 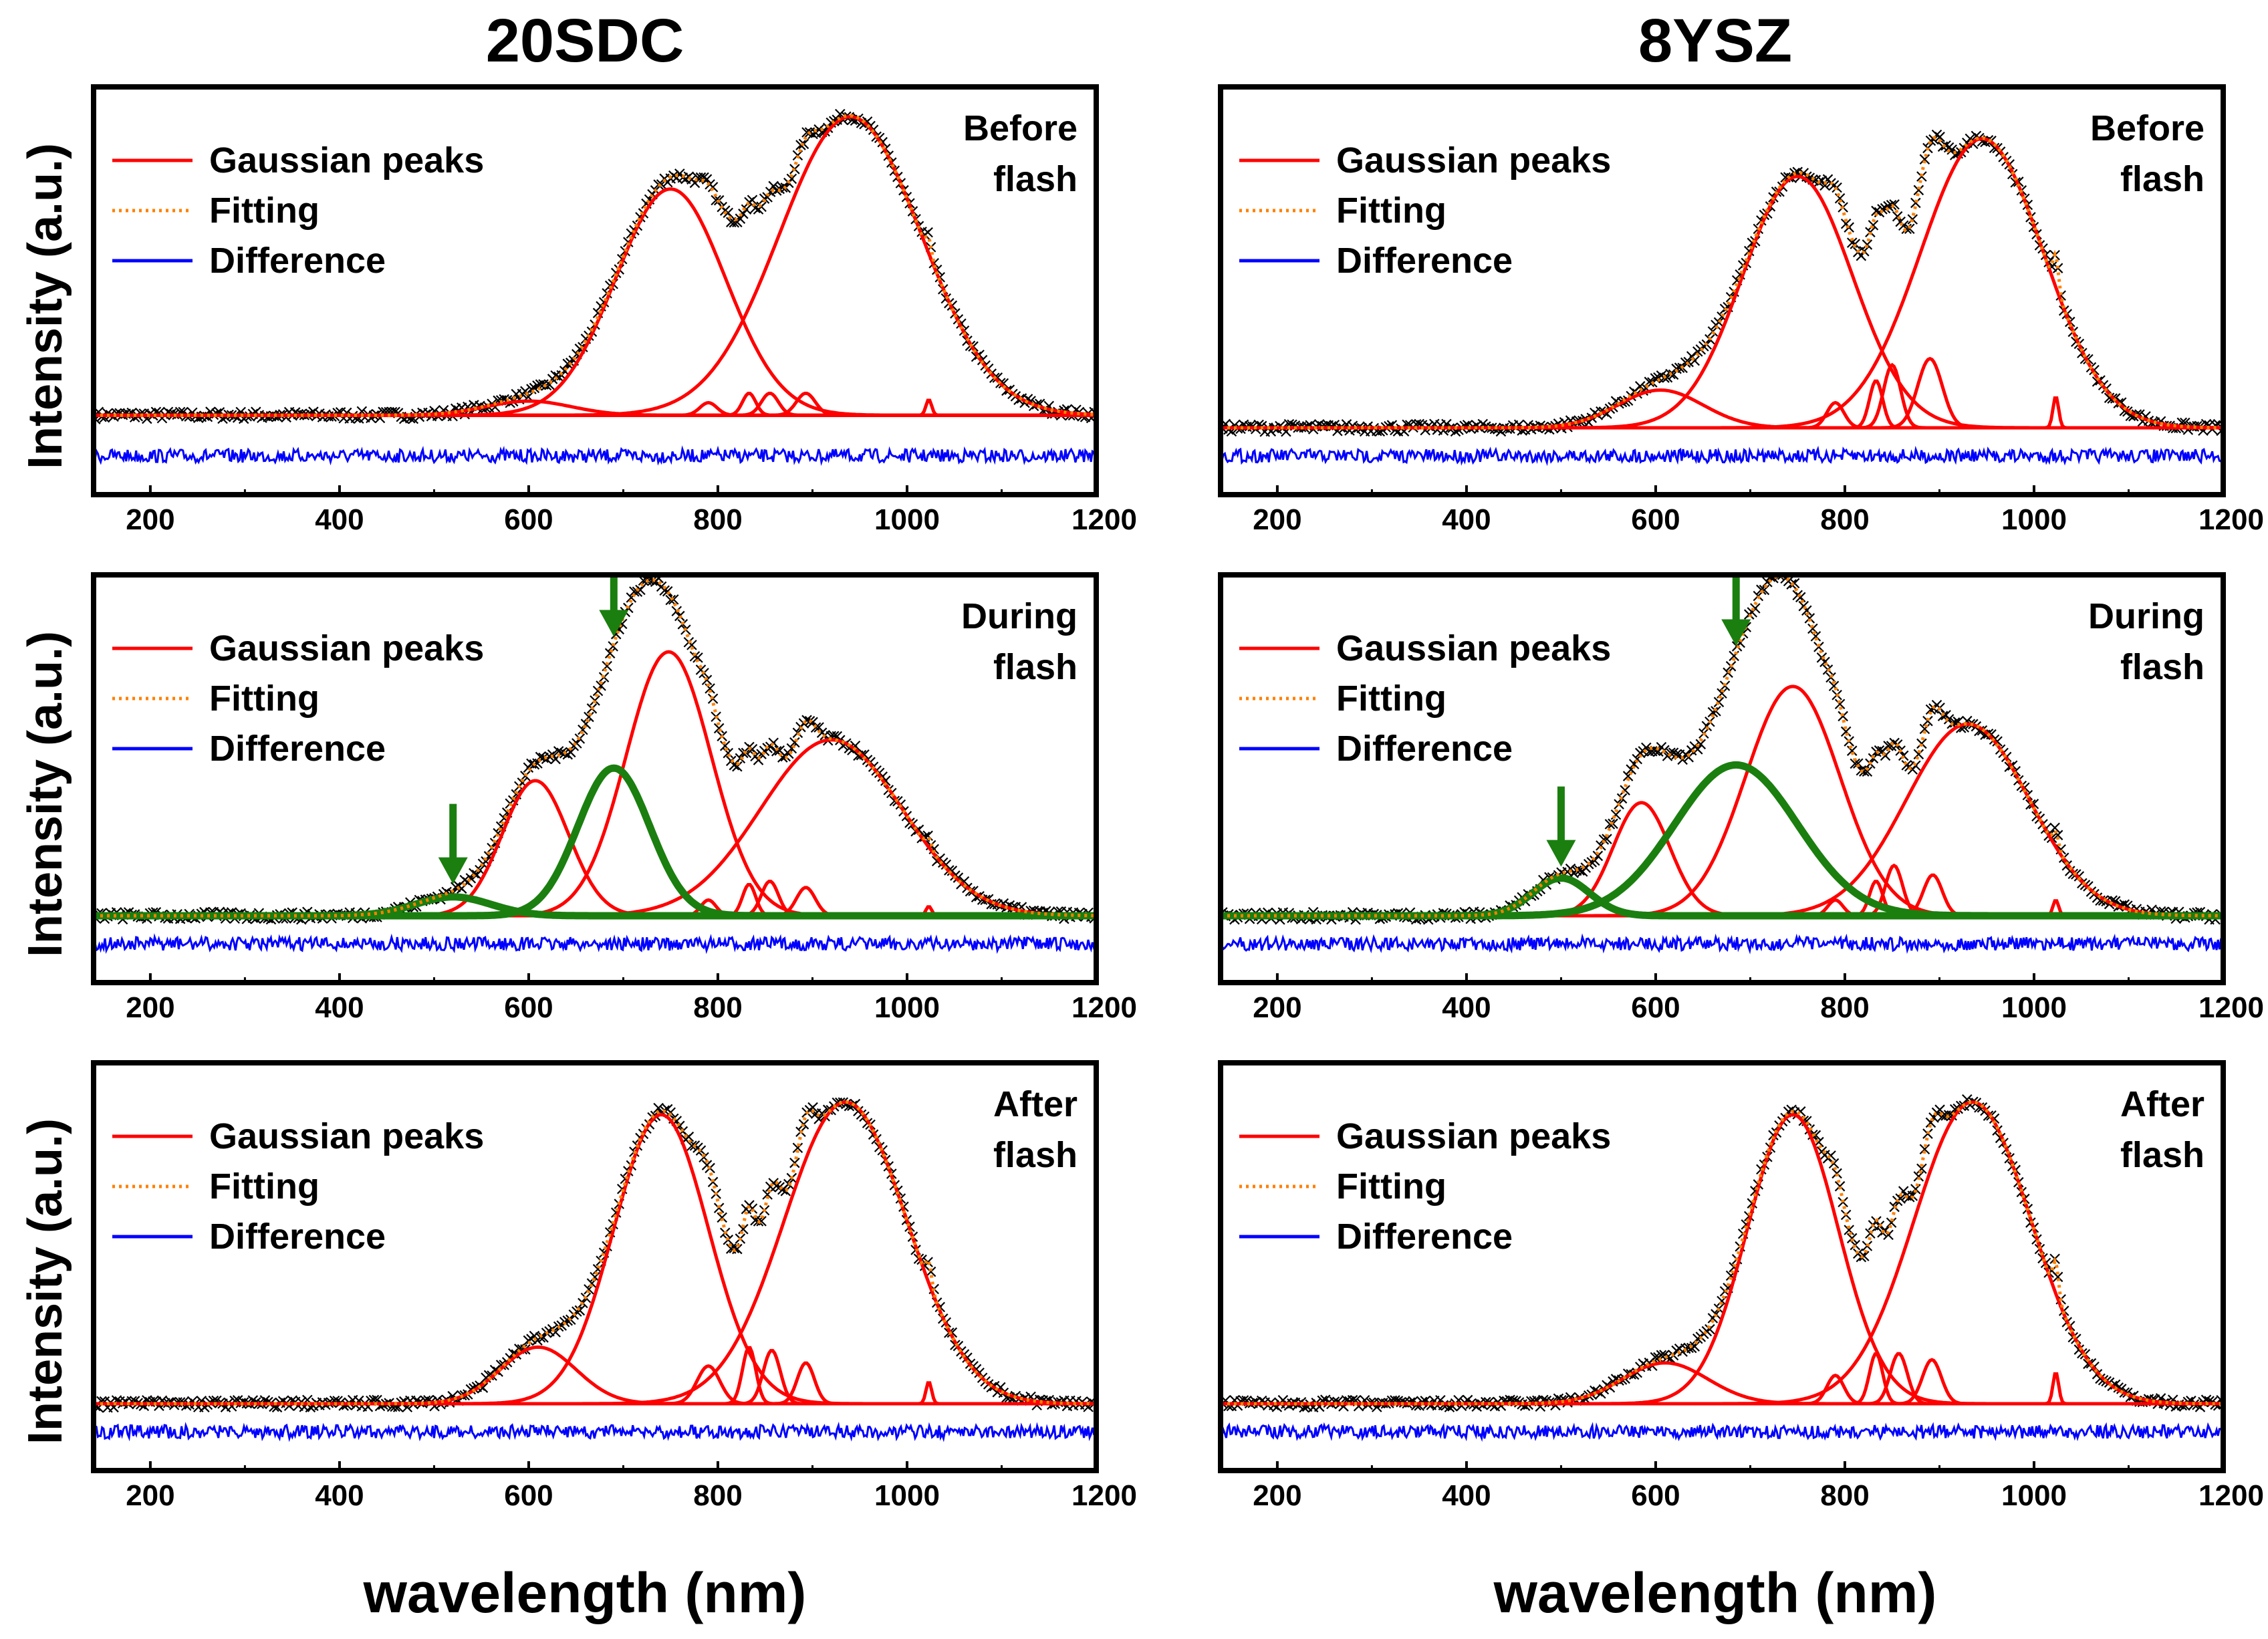 What do you see at coordinates (45, 1281) in the screenshot?
I see `y-axis-label-row3: Intensity (a.u.)` at bounding box center [45, 1281].